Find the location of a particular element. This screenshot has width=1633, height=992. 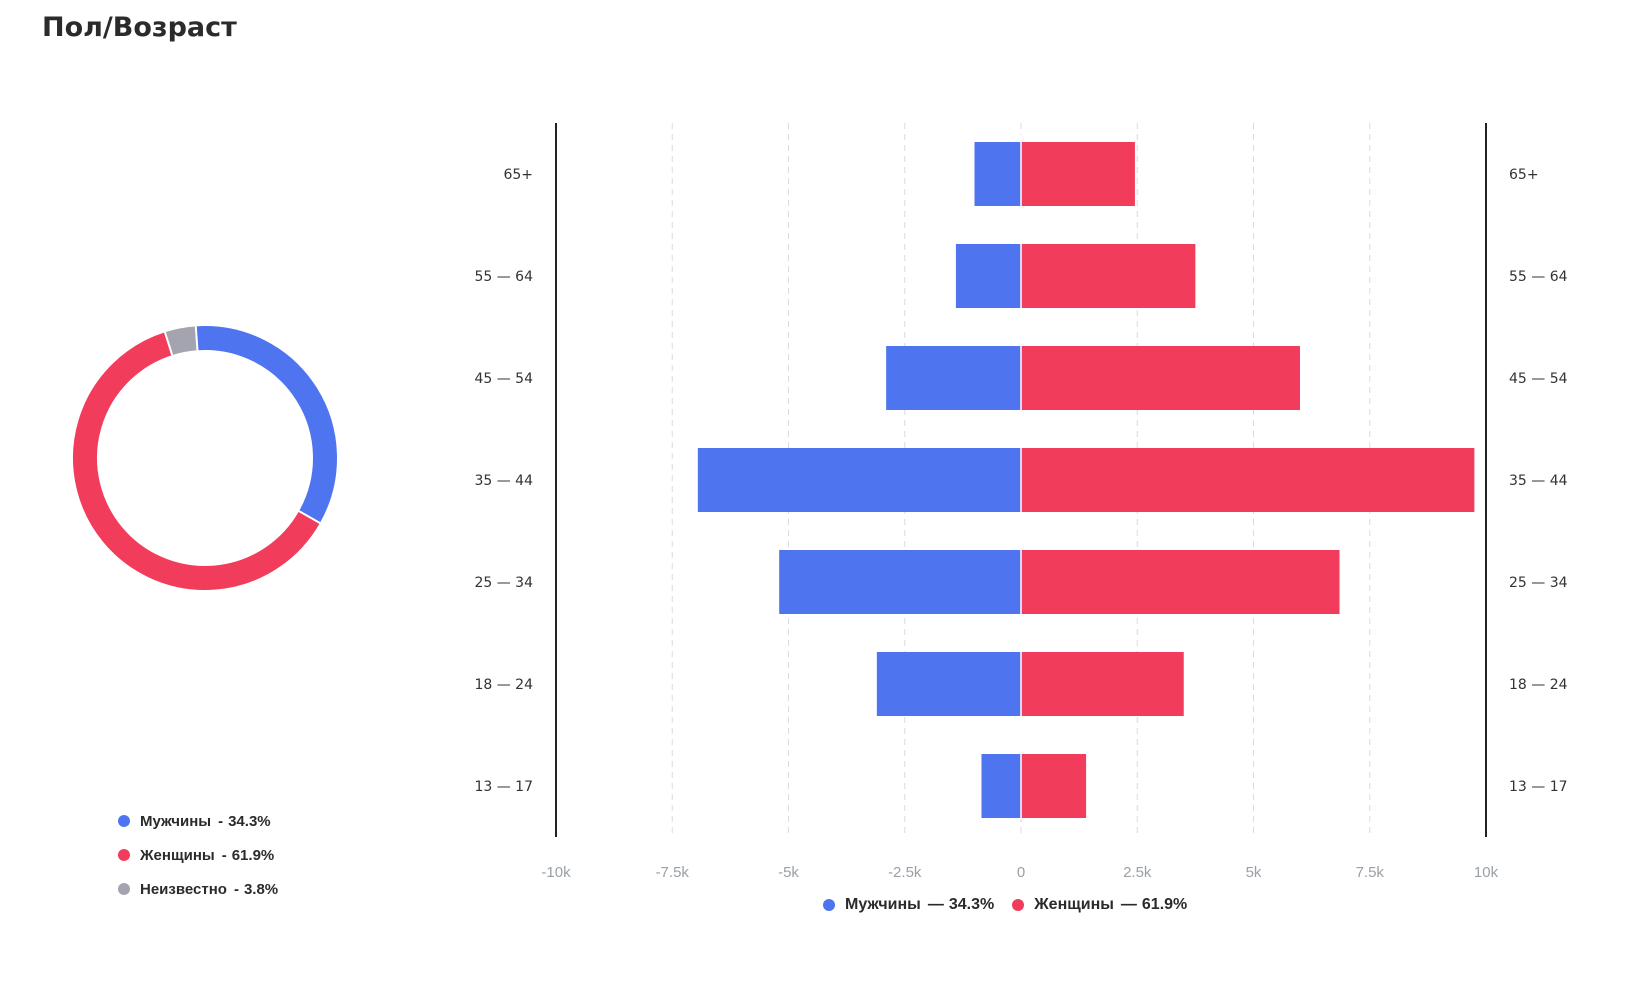

x-tick-label: -2.5k is located at coordinates (905, 872).